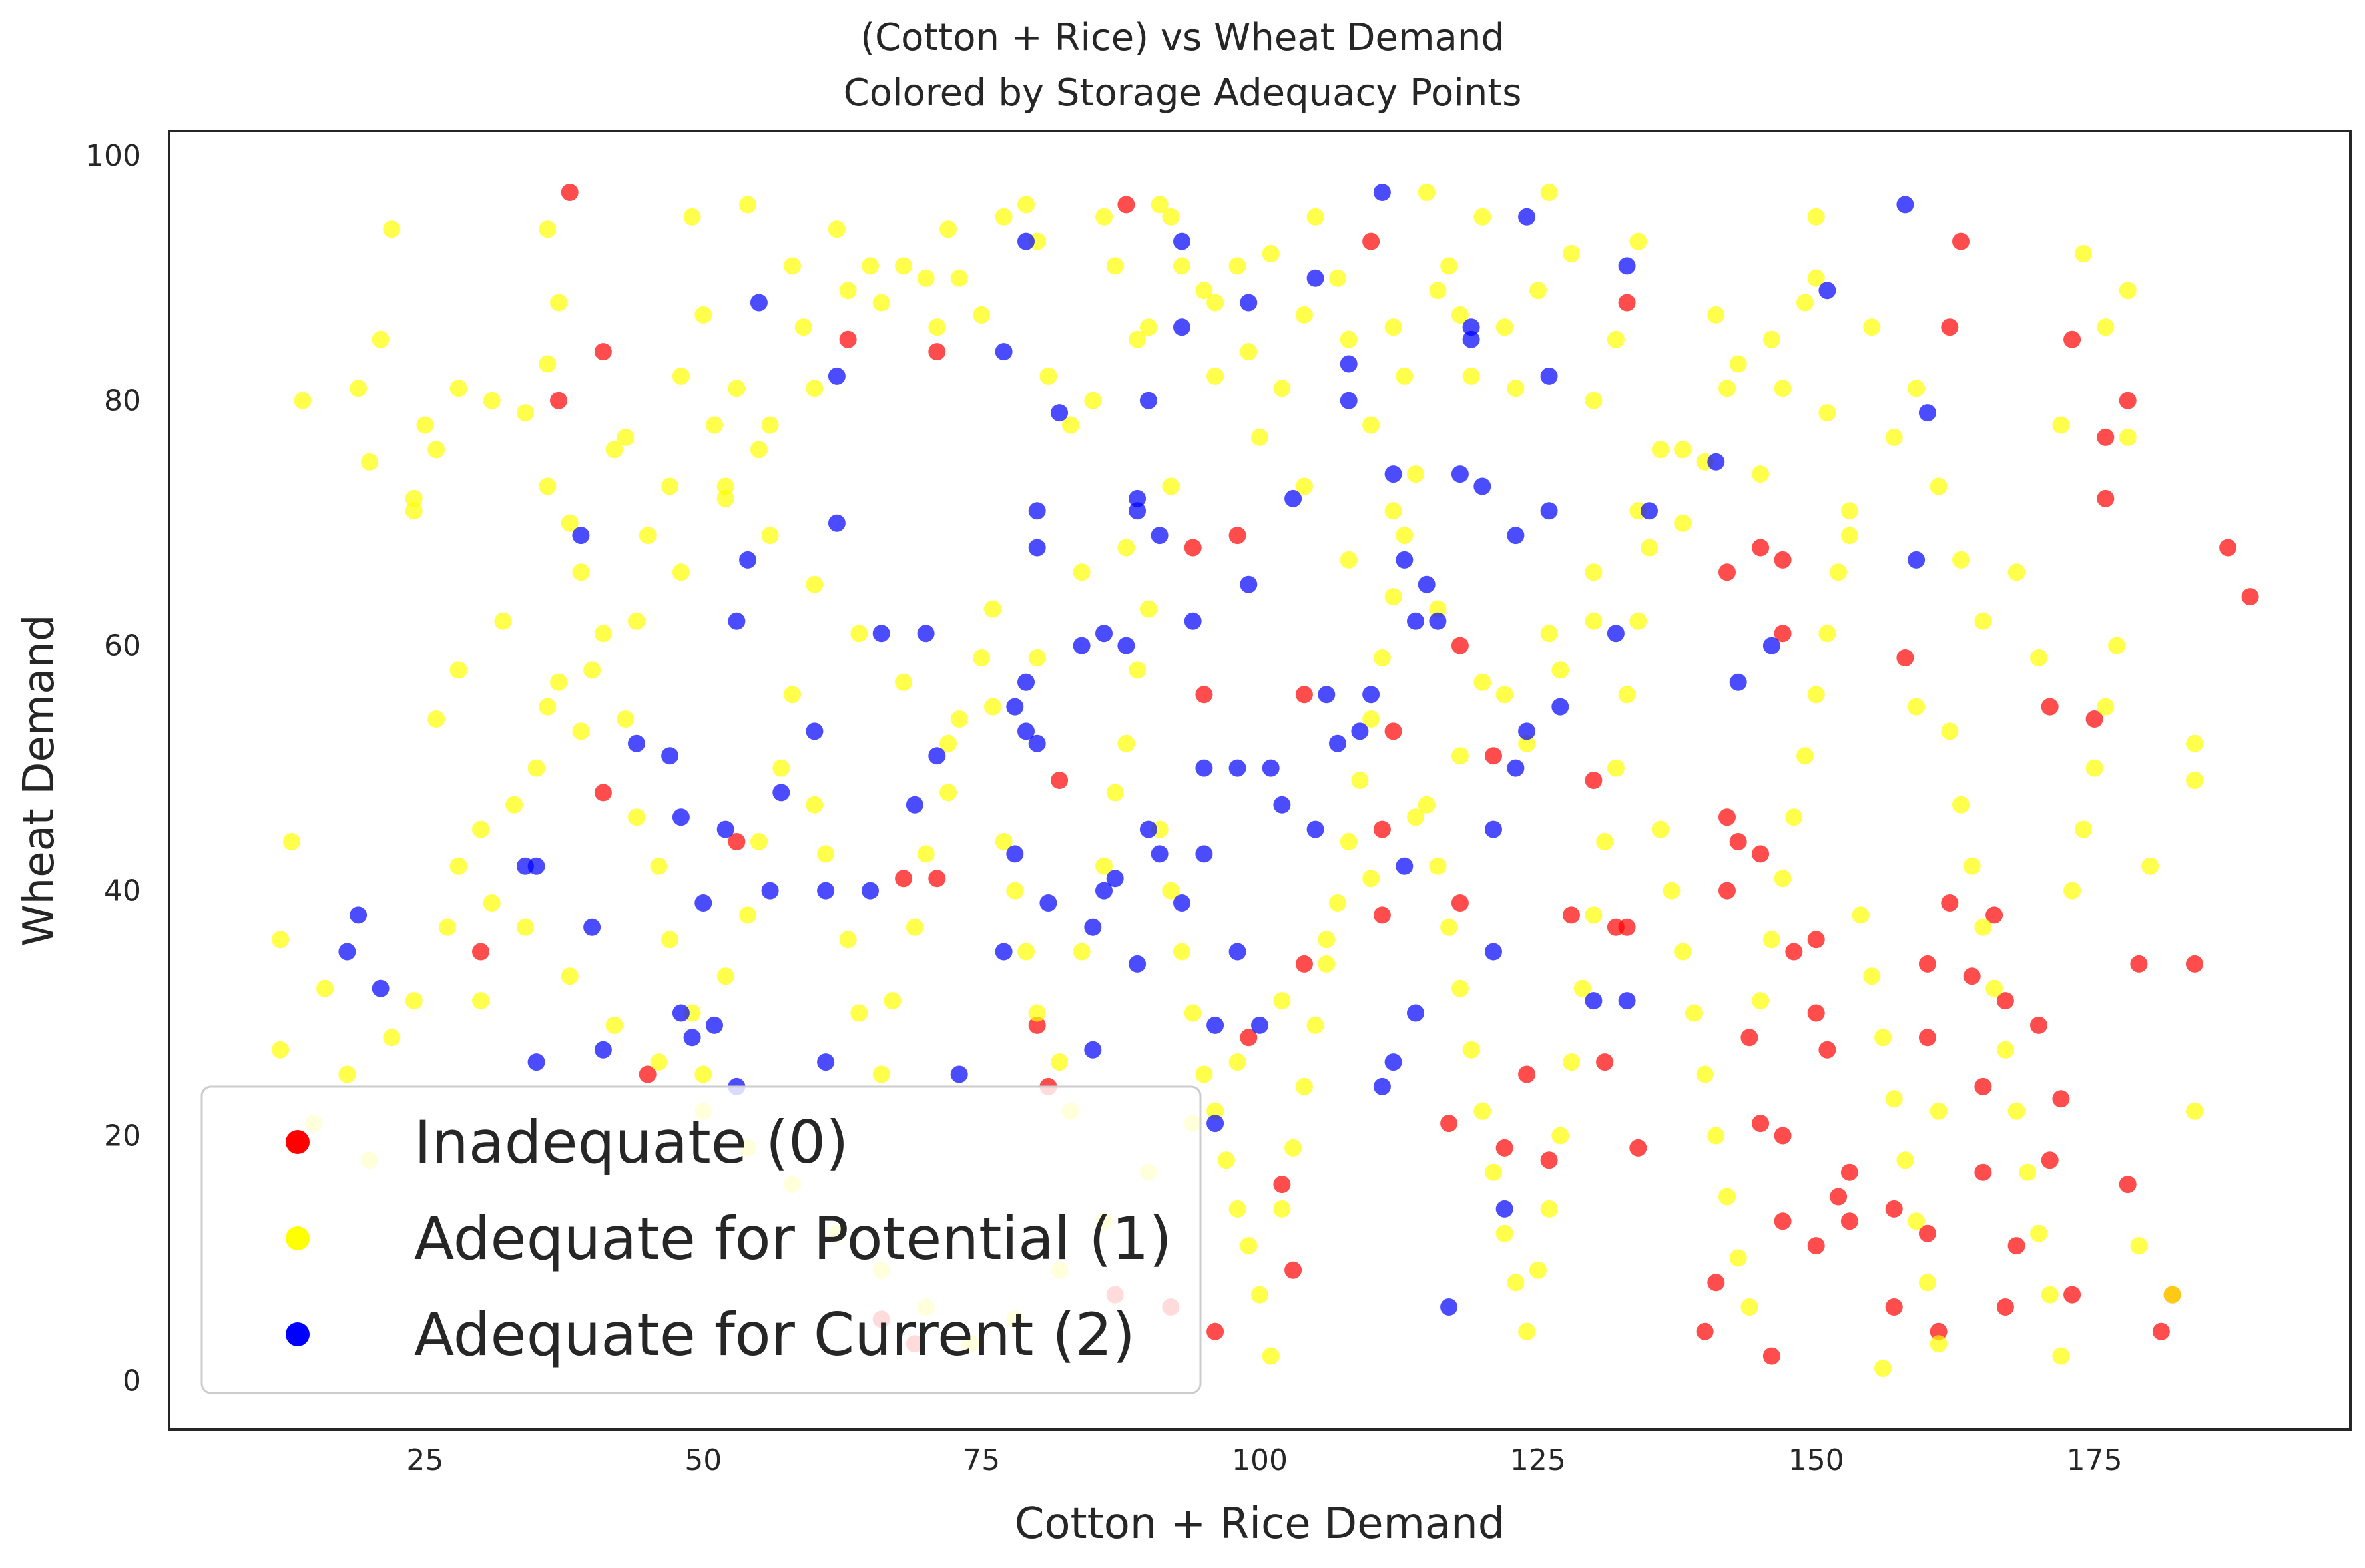 The width and height of the screenshot is (2365, 1568). Describe the element at coordinates (122, 891) in the screenshot. I see `y-tick-label-2: 40` at that location.